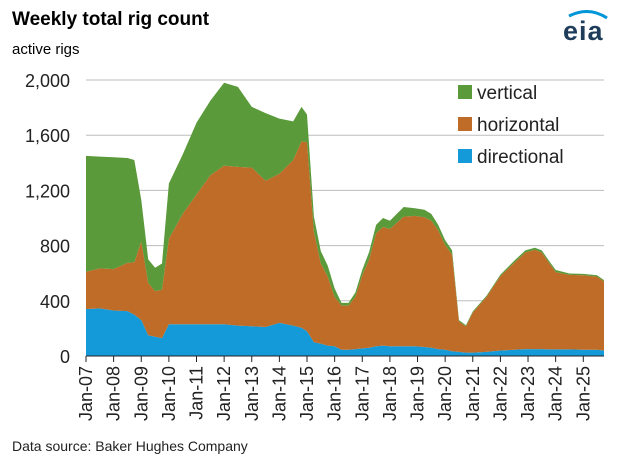 The image size is (626, 460). I want to click on data-source-note: Data source: Baker Hughes Company, so click(130, 446).